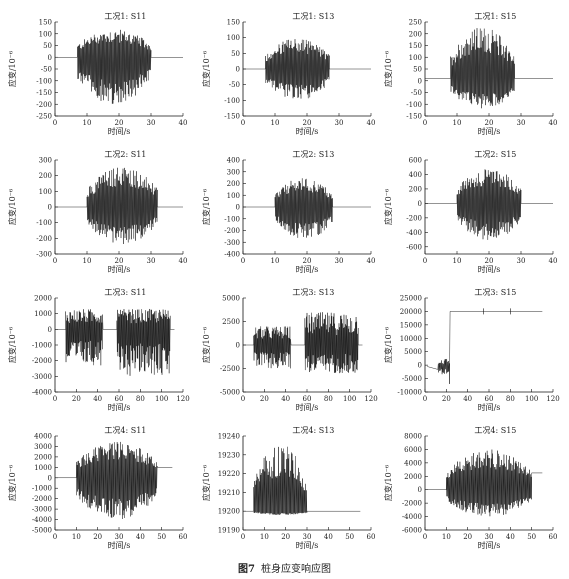  What do you see at coordinates (411, 312) in the screenshot?
I see `y-tick-label: 20000` at bounding box center [411, 312].